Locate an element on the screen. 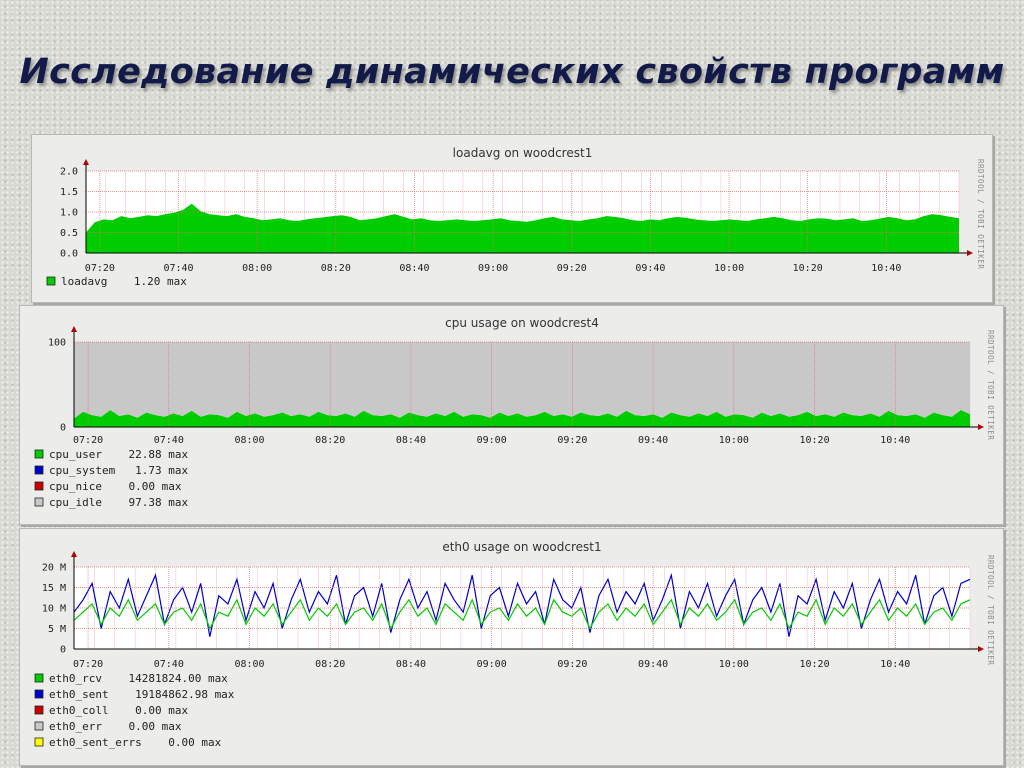 This screenshot has width=1024, height=768. series-area-loadavg is located at coordinates (522, 228).